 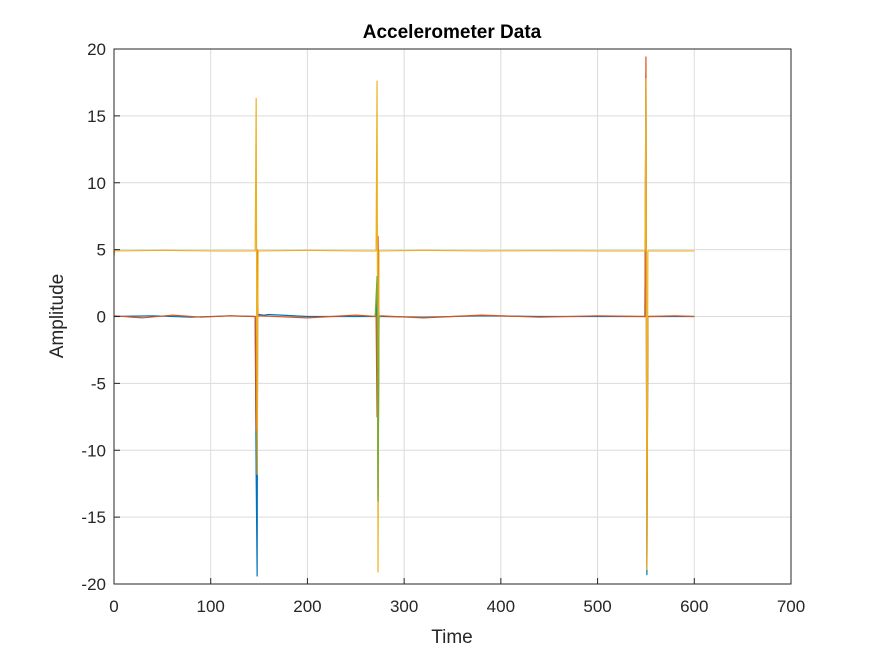 What do you see at coordinates (452, 637) in the screenshot?
I see `x-axis-label: Time` at bounding box center [452, 637].